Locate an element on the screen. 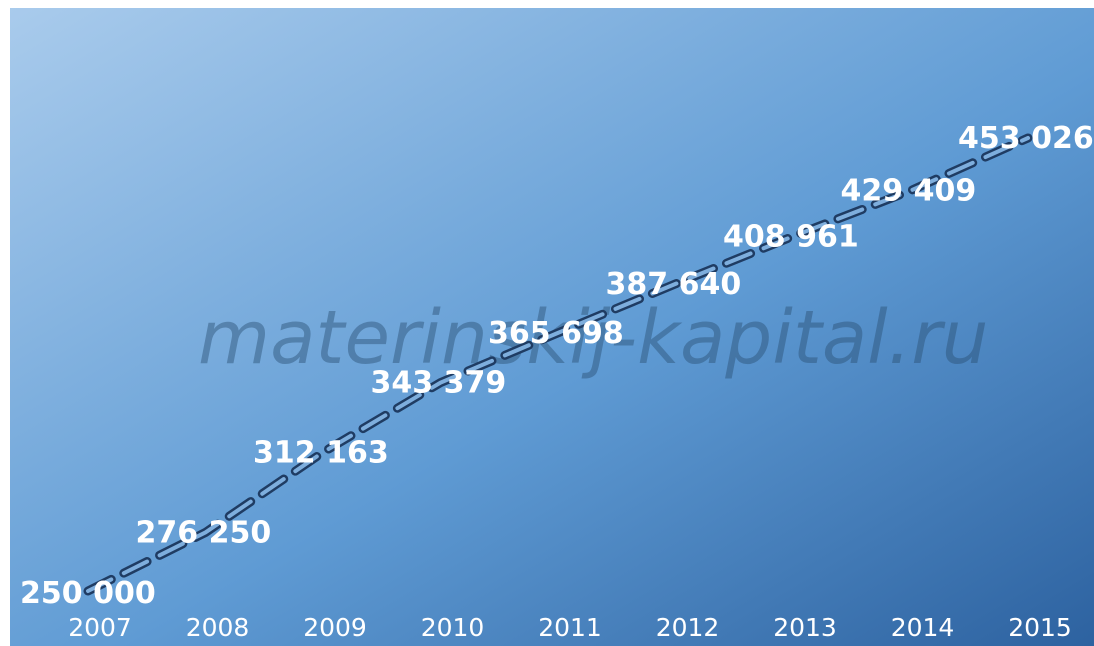 The height and width of the screenshot is (646, 1094). value-label-2007: 250 000 is located at coordinates (88, 593).